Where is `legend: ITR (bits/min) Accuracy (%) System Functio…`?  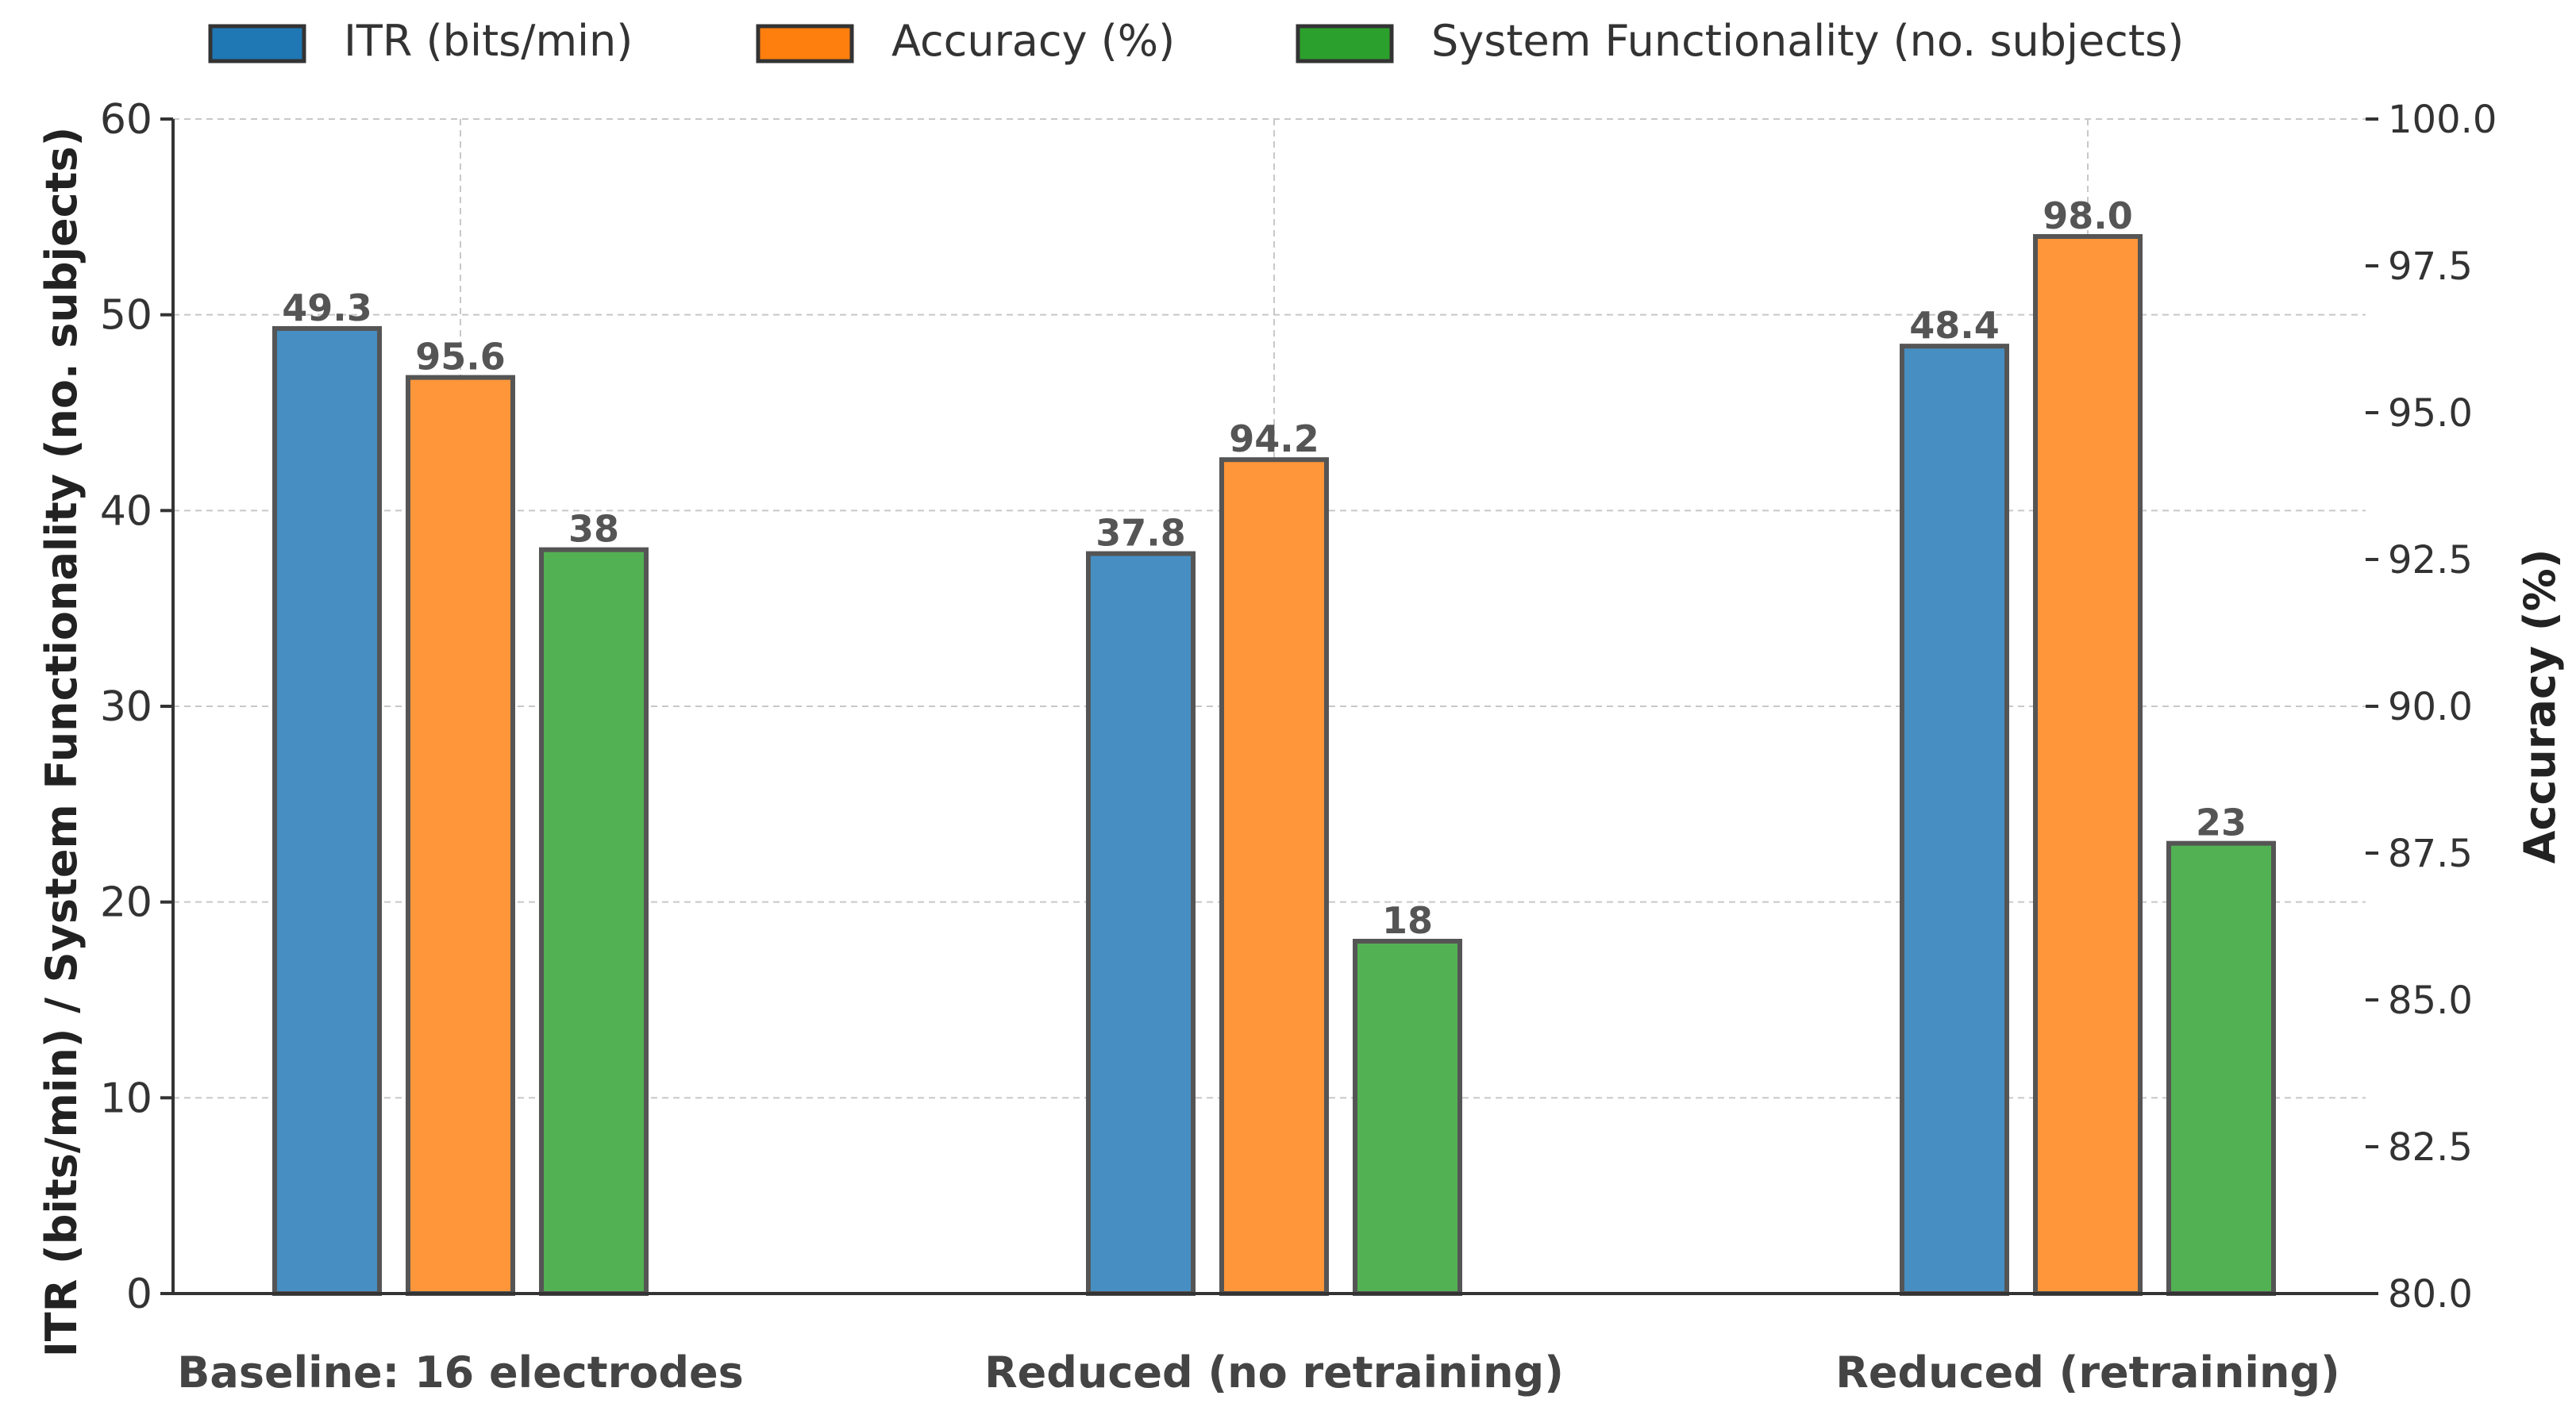
legend: ITR (bits/min) Accuracy (%) System Functio… is located at coordinates (1196, 41).